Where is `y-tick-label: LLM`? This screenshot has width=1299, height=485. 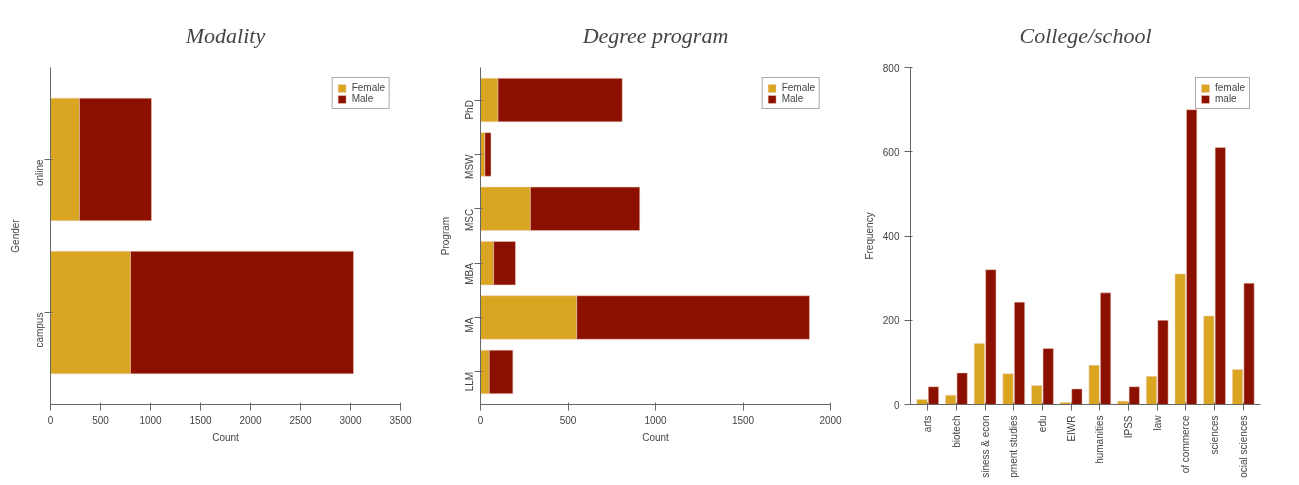
y-tick-label: LLM is located at coordinates (469, 381).